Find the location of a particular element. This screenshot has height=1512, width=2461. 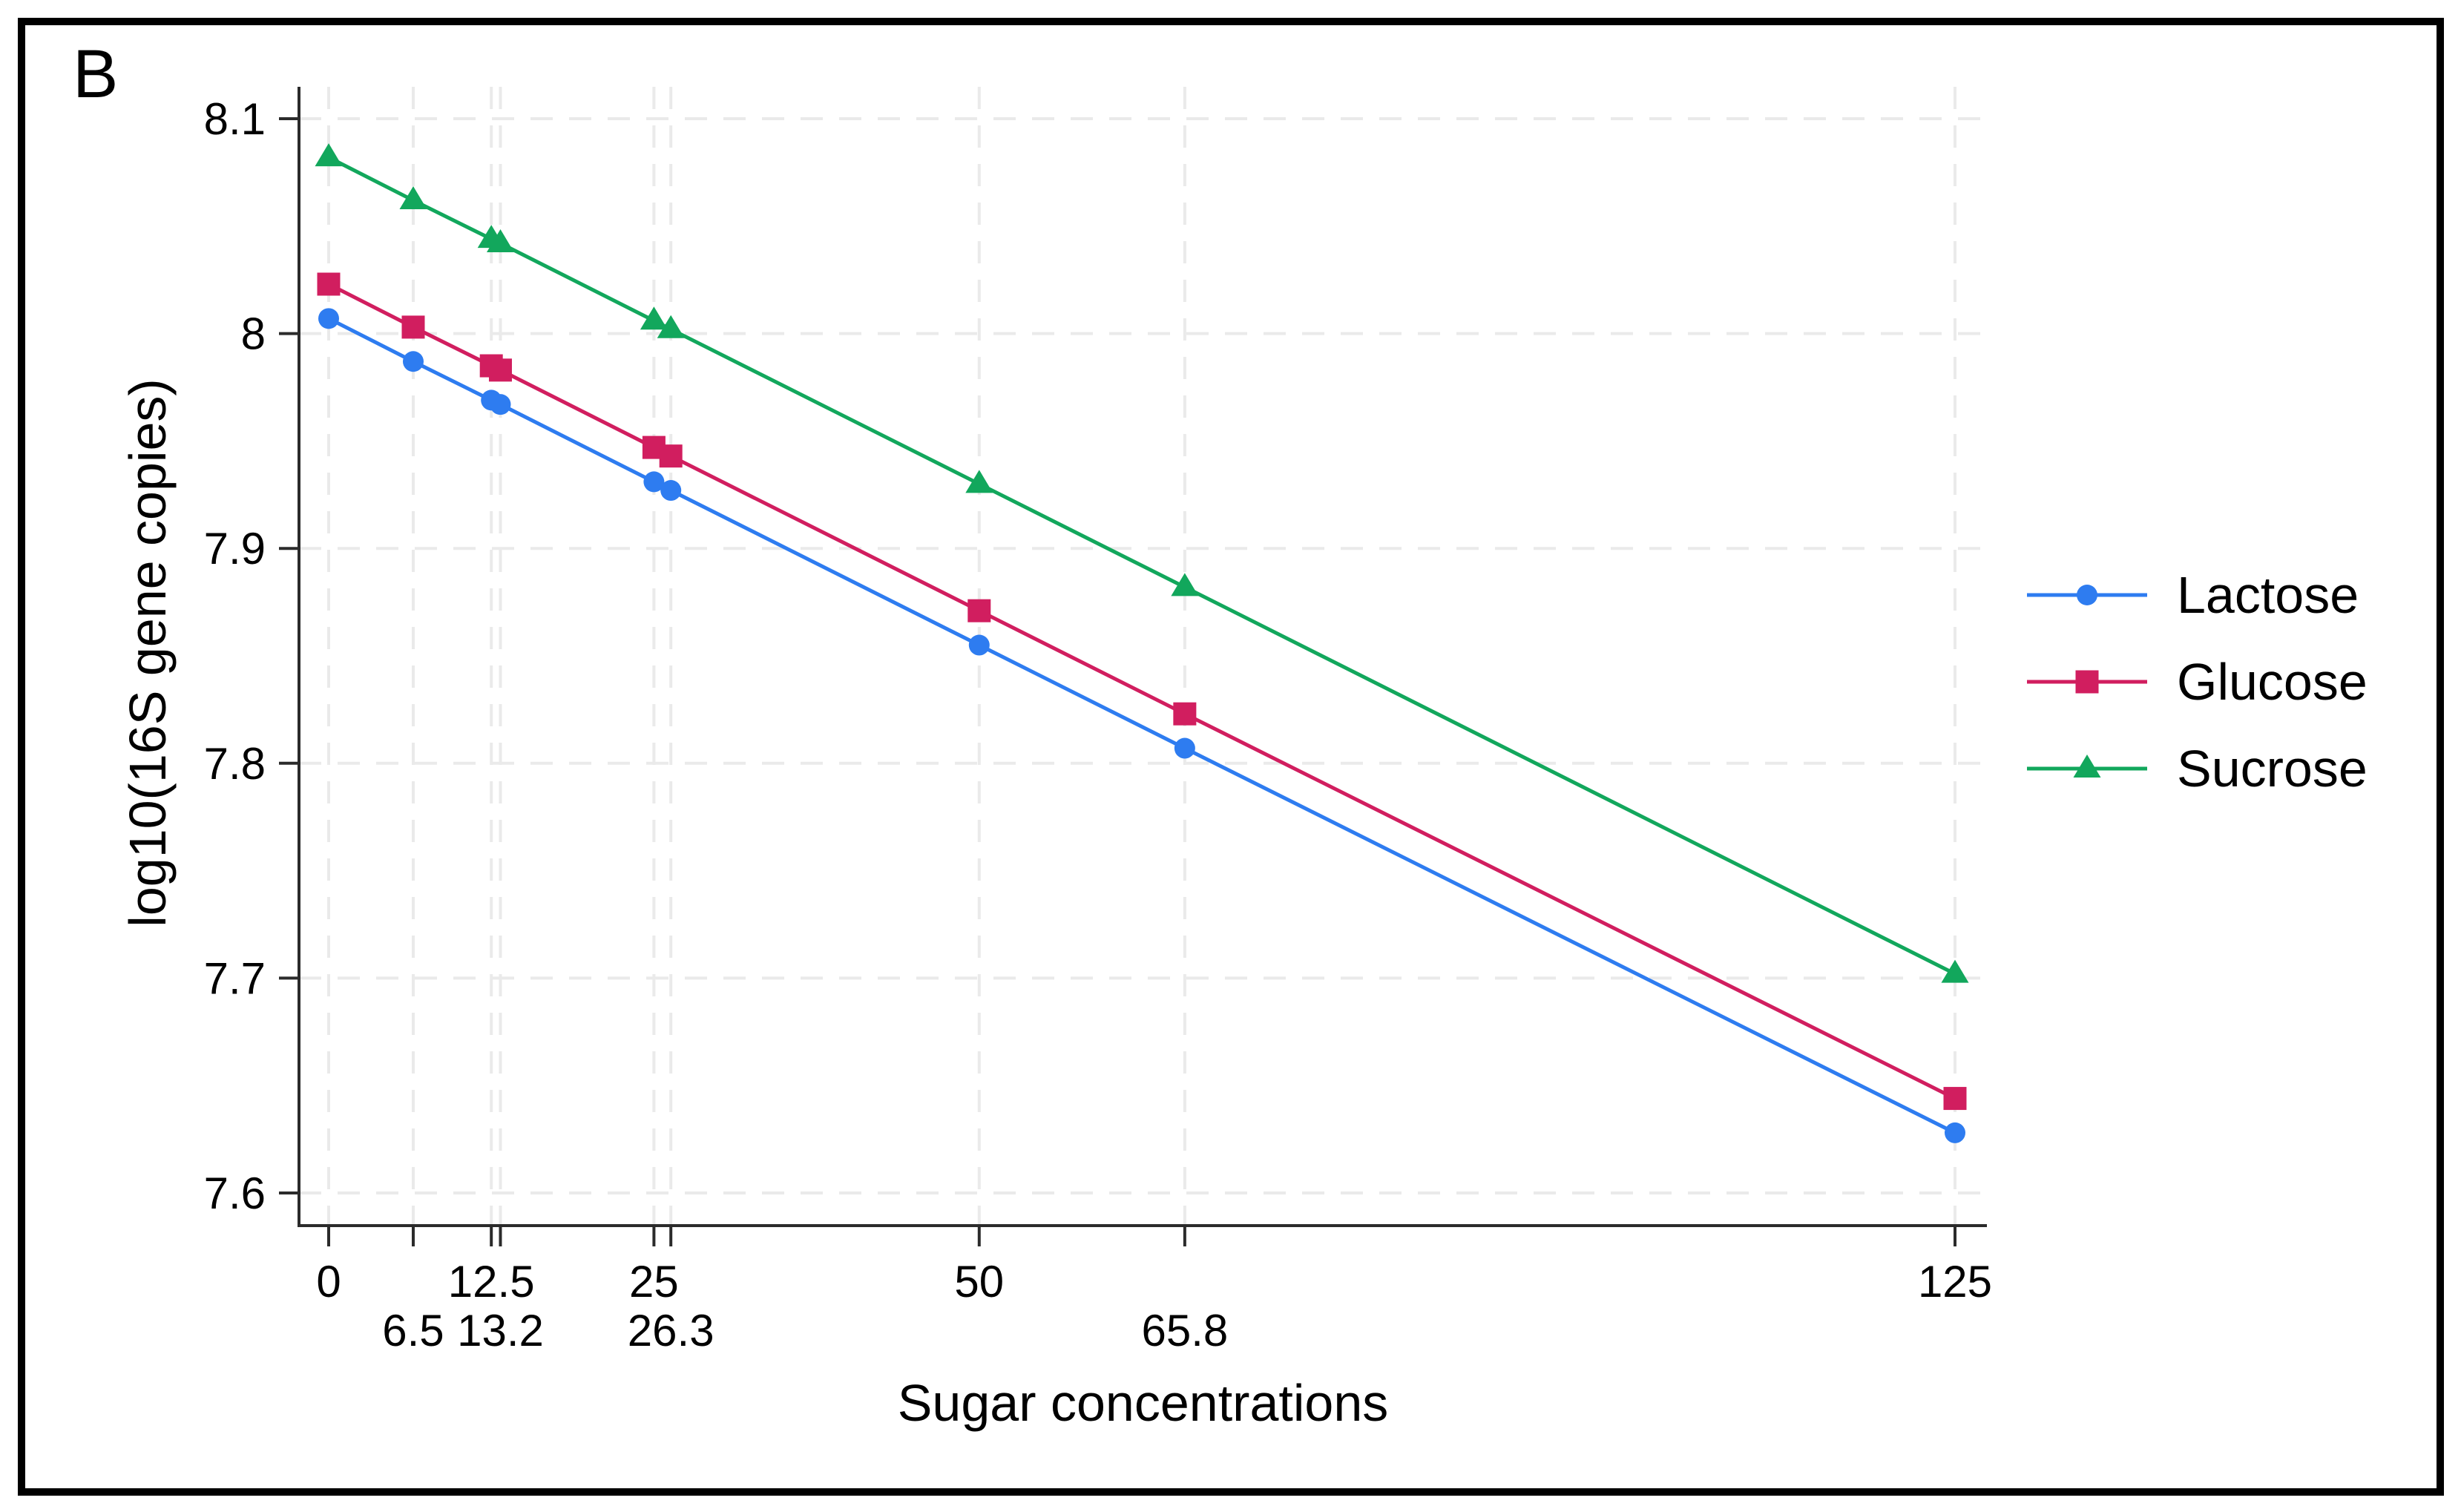

legend-label-sucrose: Sucrose is located at coordinates (2272, 769).